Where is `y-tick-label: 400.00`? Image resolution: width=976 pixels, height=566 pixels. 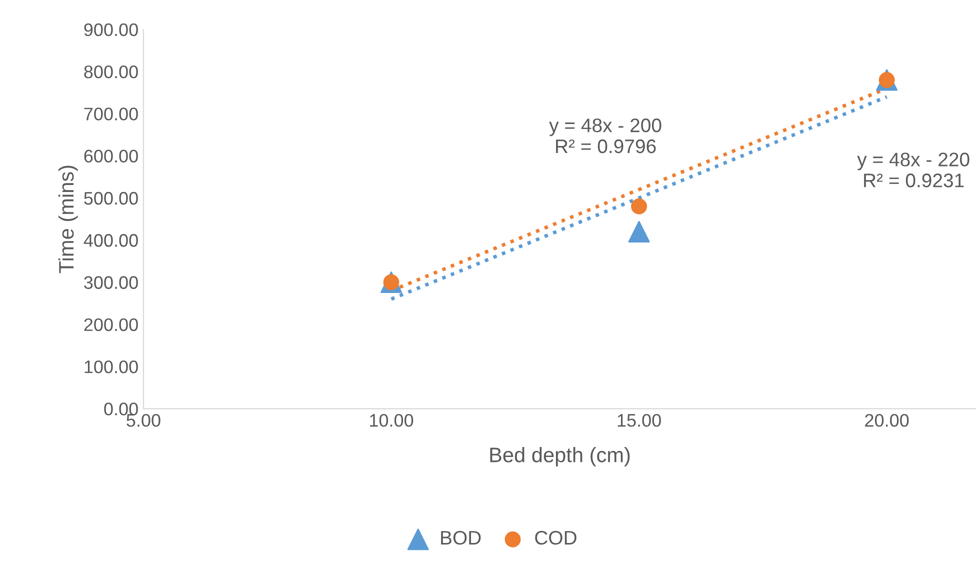 y-tick-label: 400.00 is located at coordinates (111, 240).